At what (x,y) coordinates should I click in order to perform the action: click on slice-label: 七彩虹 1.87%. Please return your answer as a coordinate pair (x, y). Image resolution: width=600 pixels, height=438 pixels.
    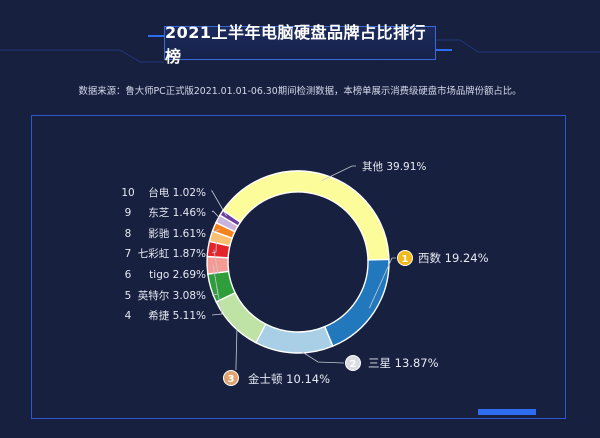
    Looking at the image, I should click on (172, 254).